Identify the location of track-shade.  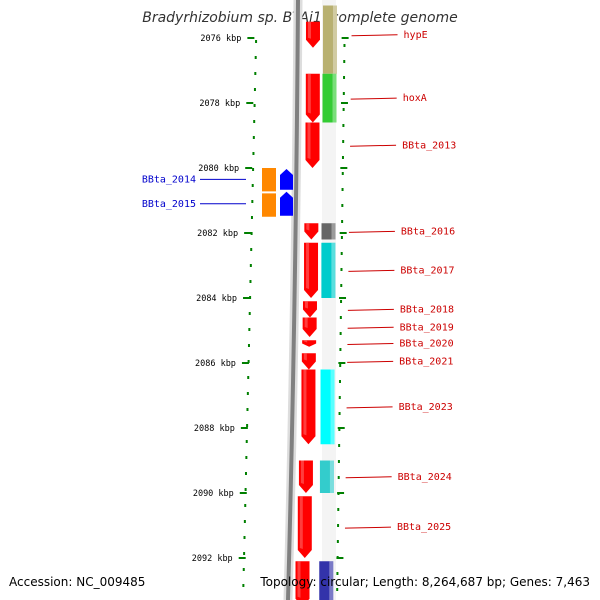
(329, 300).